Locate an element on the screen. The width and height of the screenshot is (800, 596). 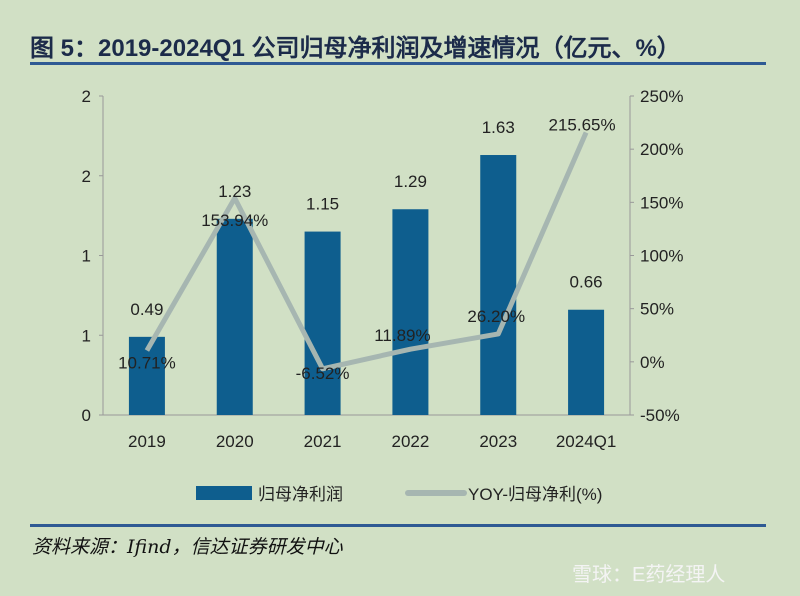
right-tick-label: 0% is located at coordinates (652, 362).